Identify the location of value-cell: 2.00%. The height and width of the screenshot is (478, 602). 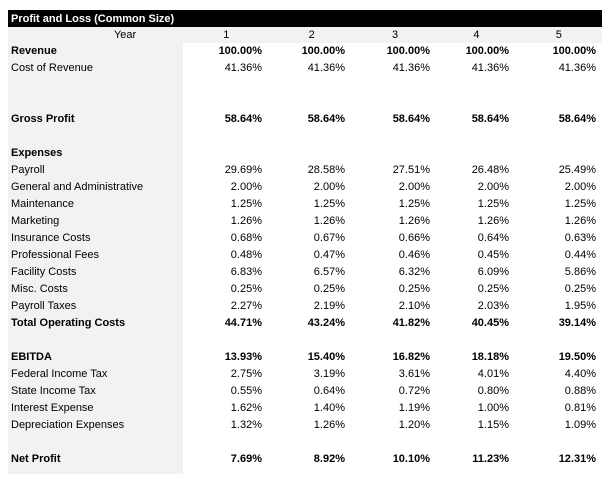
(493, 187).